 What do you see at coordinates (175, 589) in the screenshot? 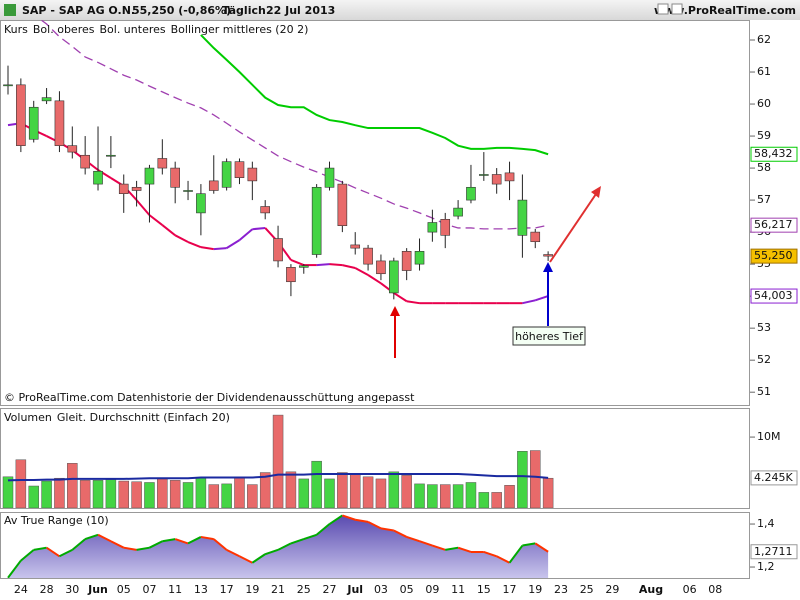
I see `x-tick-label: 11` at bounding box center [175, 589].